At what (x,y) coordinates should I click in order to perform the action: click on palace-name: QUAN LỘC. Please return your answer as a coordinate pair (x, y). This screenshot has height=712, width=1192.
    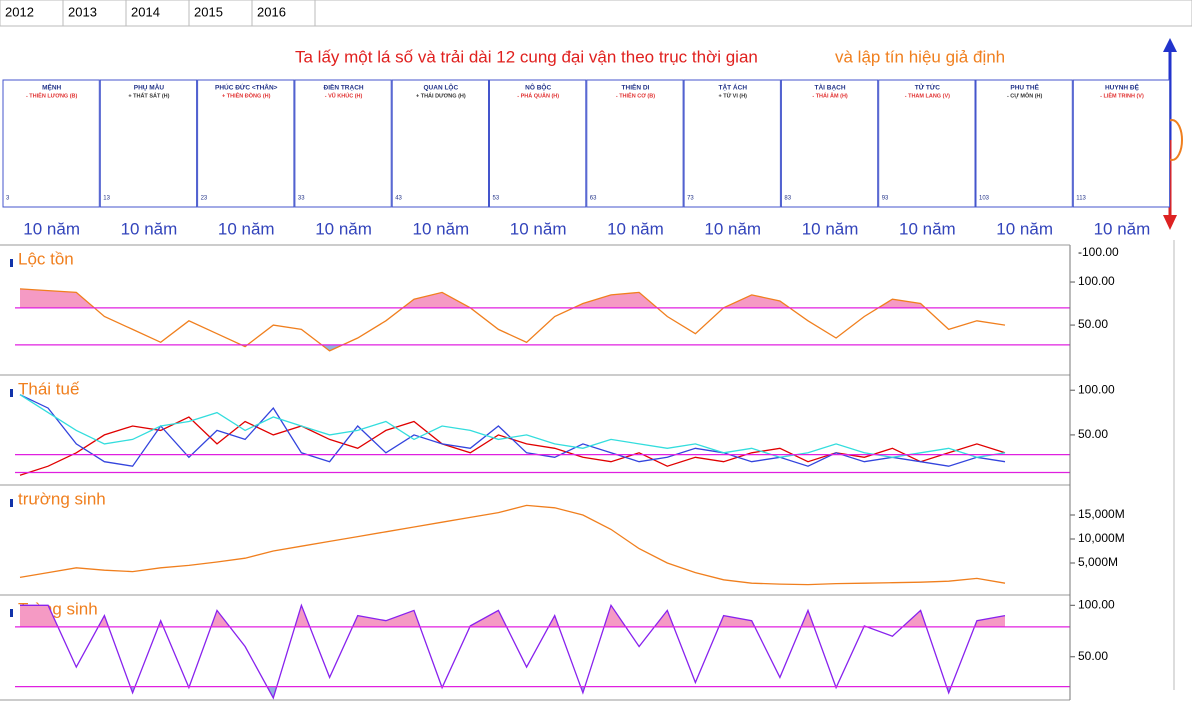
    Looking at the image, I should click on (441, 87).